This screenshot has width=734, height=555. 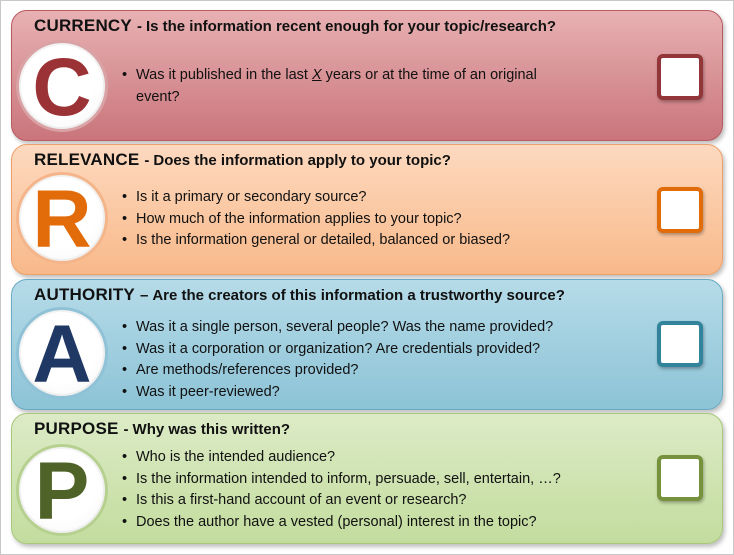 I want to click on bullet-item: Was it peer-reviewed?, so click(x=382, y=393).